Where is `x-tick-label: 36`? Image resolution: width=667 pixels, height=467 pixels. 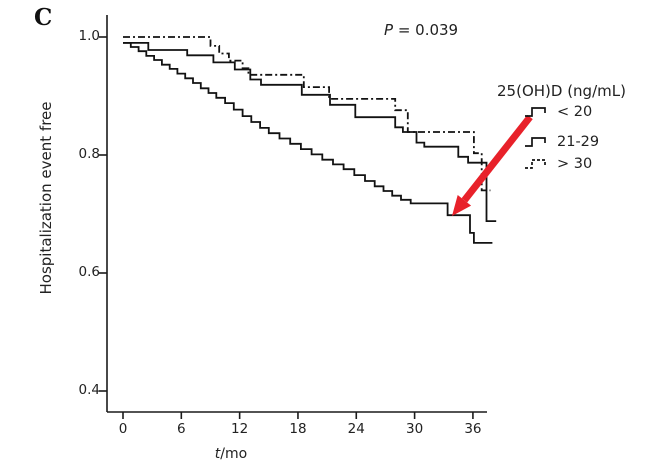
x-tick-label: 36 is located at coordinates (473, 429).